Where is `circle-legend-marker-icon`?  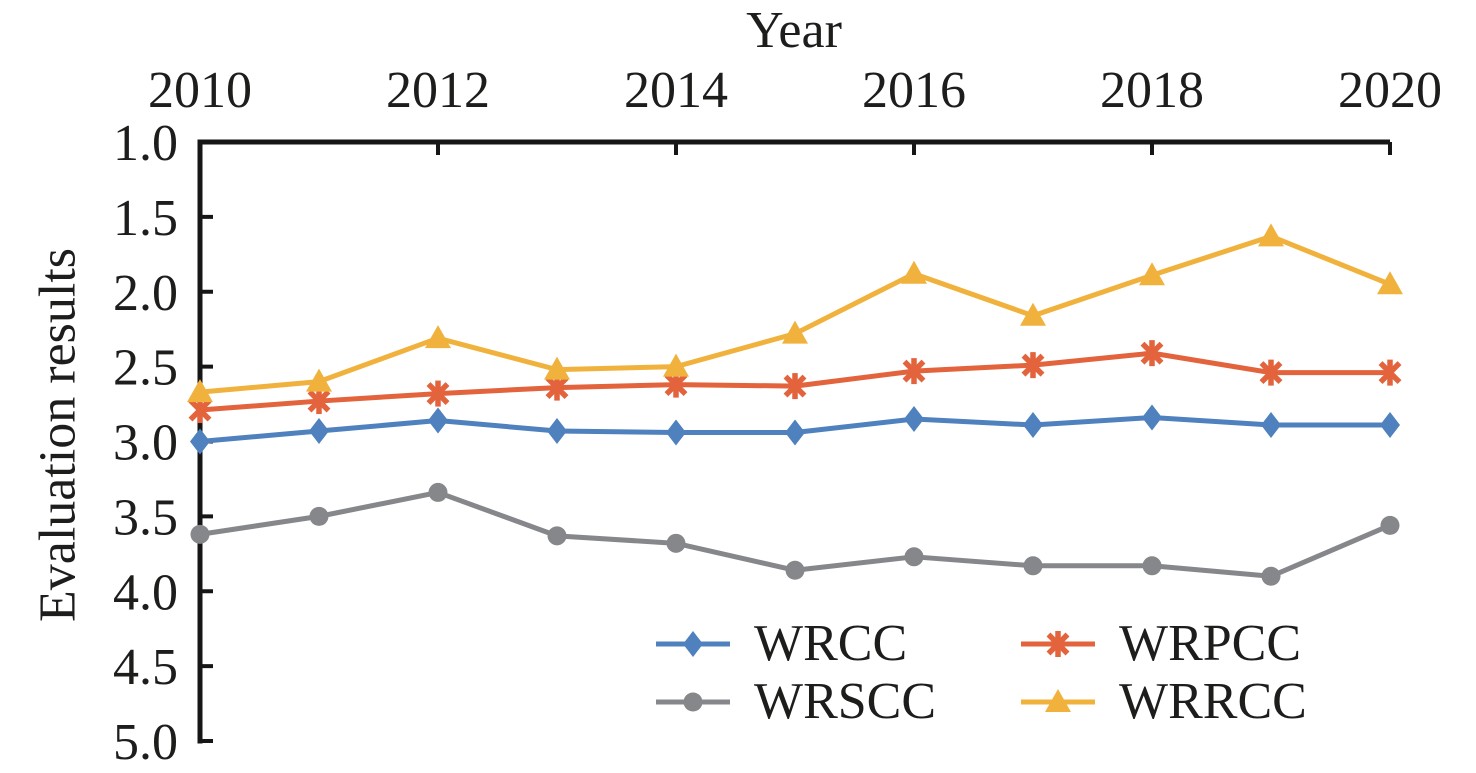 circle-legend-marker-icon is located at coordinates (693, 702).